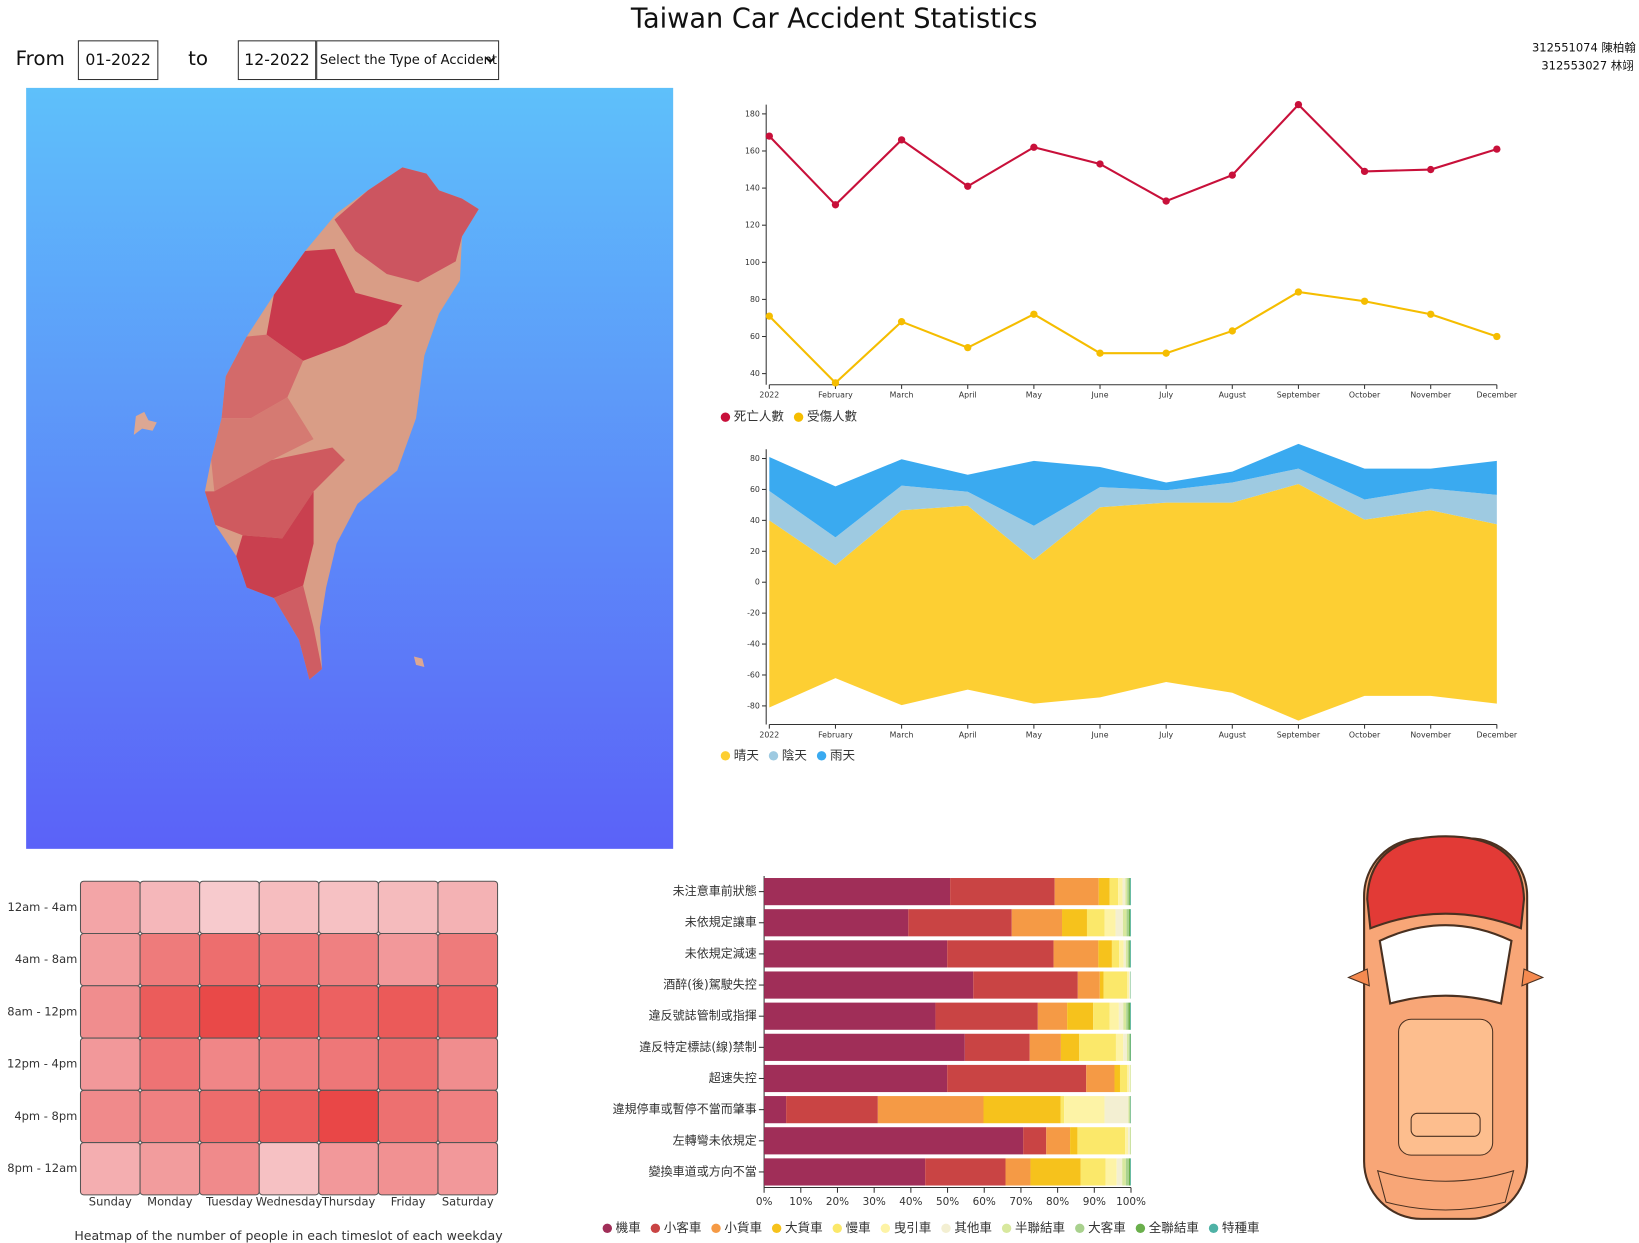 This screenshot has width=1639, height=1243. What do you see at coordinates (110, 1202) in the screenshot?
I see `column-label: Sunday` at bounding box center [110, 1202].